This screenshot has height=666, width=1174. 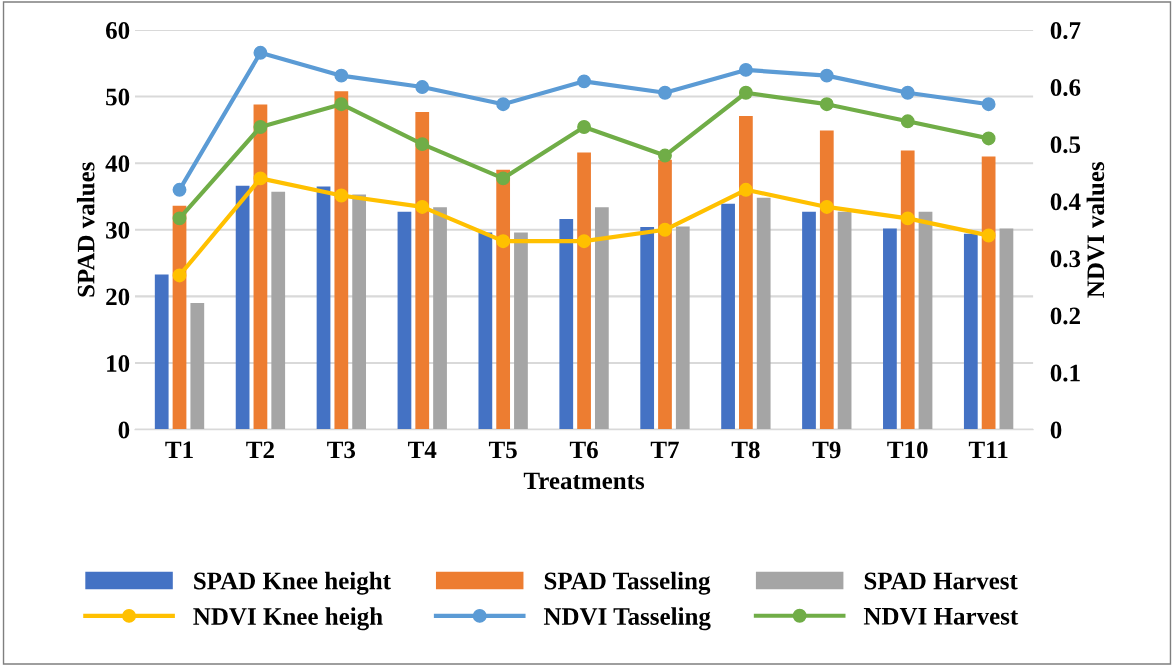 What do you see at coordinates (988, 450) in the screenshot?
I see `x-tick-label: T11` at bounding box center [988, 450].